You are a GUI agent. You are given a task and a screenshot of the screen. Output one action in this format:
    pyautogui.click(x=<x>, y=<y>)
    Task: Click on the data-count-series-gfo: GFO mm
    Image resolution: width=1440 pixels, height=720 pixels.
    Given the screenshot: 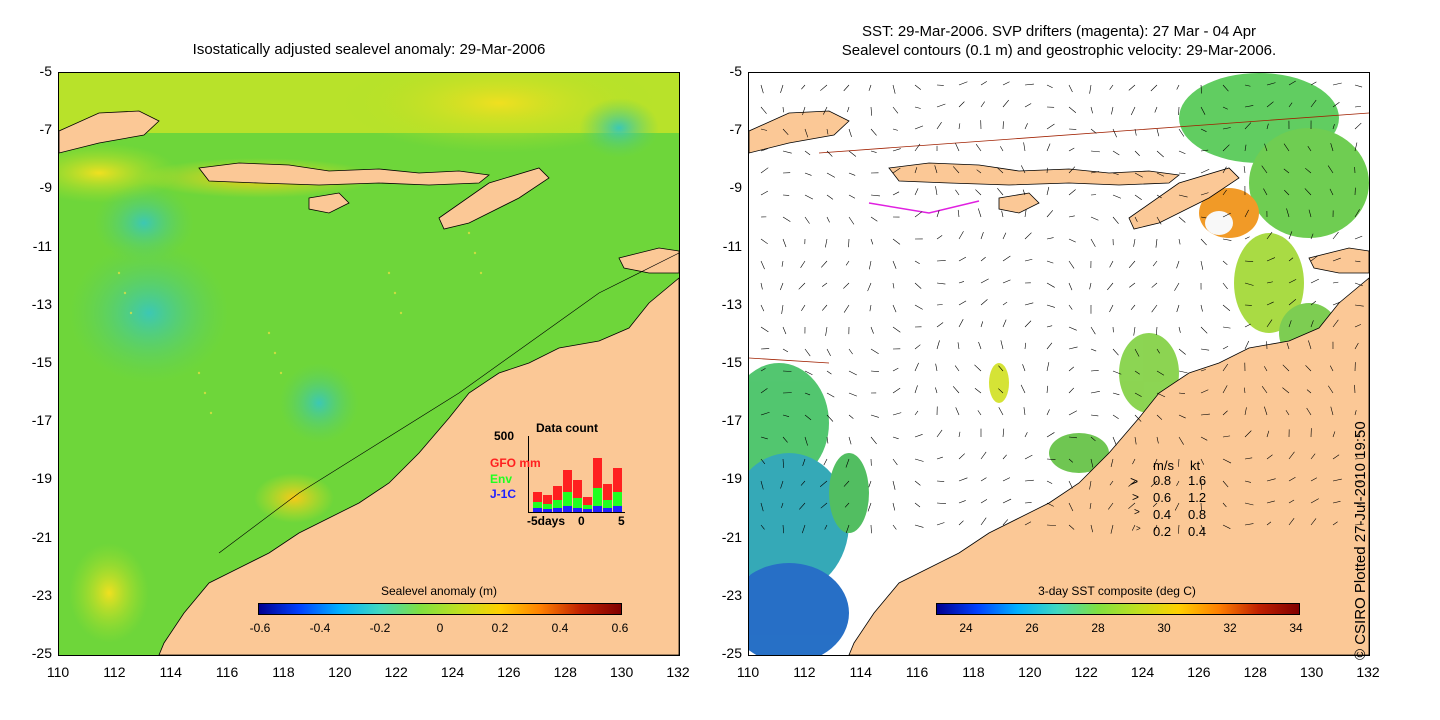 What is the action you would take?
    pyautogui.click(x=515, y=463)
    